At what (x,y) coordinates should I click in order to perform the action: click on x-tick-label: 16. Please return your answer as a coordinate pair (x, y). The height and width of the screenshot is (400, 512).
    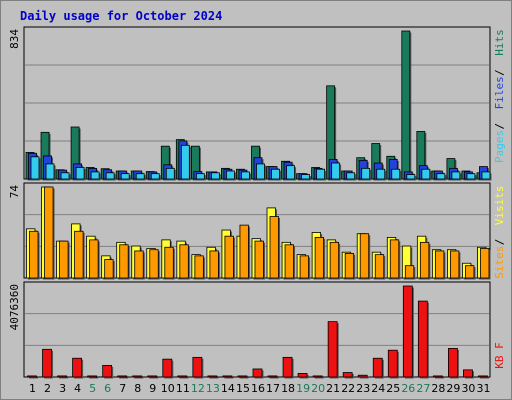
    Looking at the image, I should click on (258, 388).